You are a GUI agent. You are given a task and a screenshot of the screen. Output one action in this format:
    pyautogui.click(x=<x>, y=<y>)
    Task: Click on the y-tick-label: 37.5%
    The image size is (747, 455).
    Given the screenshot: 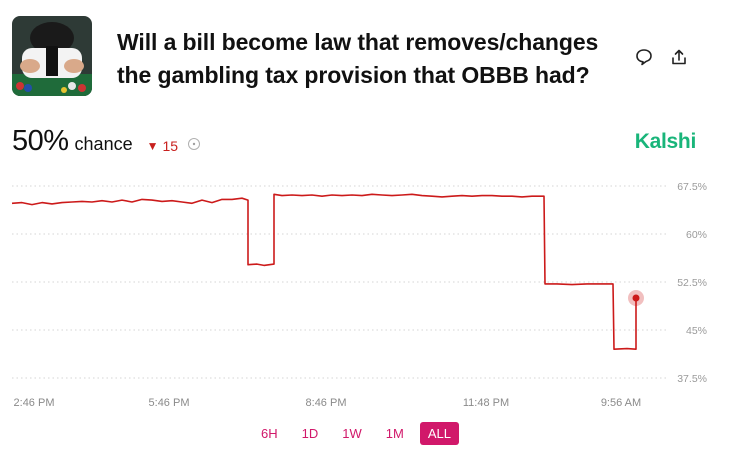 What is the action you would take?
    pyautogui.click(x=692, y=379)
    